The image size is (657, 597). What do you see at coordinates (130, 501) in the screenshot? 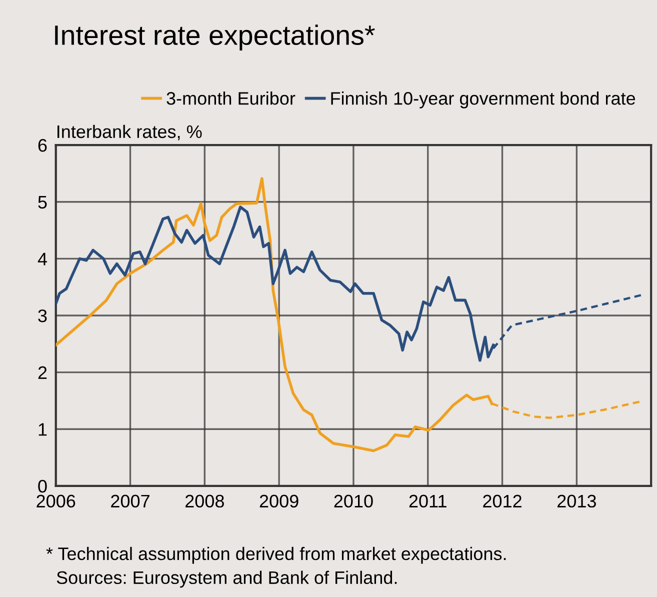
I see `x-tick-label: 2007` at bounding box center [130, 501].